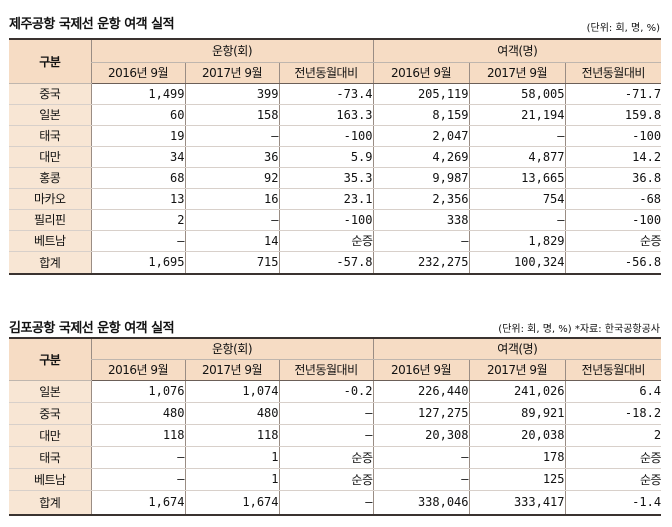 This screenshot has width=672, height=527. I want to click on table-row: 태국 –1 순증 –178 순증, so click(335, 457).